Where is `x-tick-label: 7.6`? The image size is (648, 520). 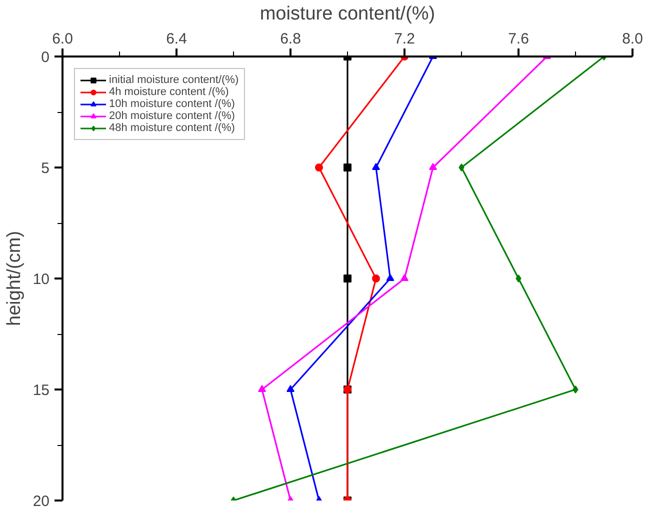
x-tick-label: 7.6 is located at coordinates (518, 39).